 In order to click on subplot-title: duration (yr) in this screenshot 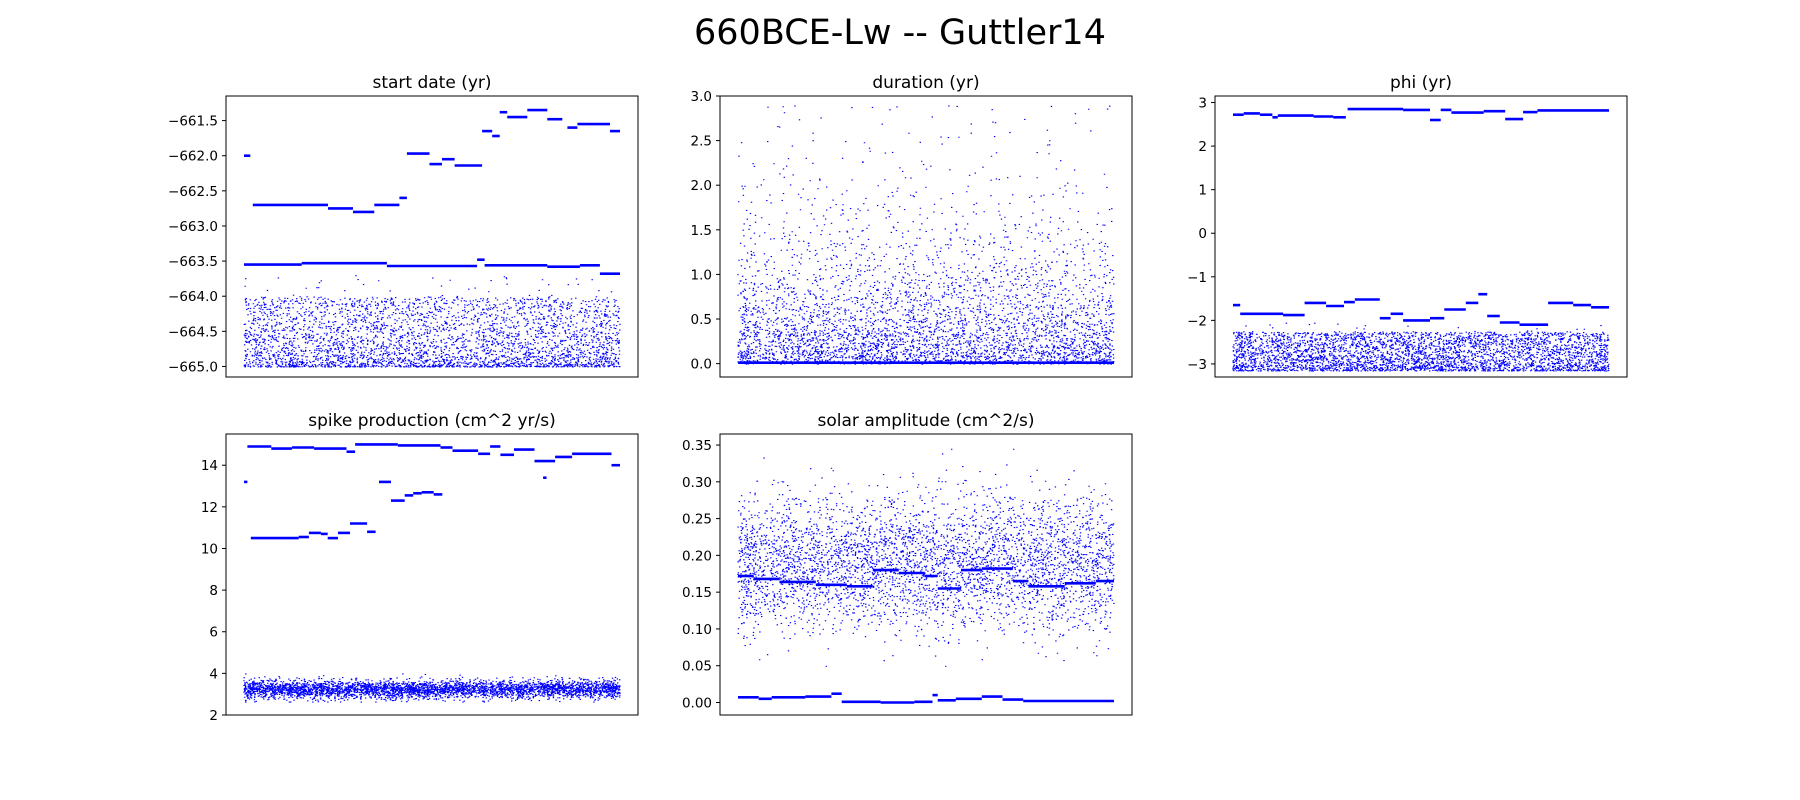, I will do `click(925, 83)`.